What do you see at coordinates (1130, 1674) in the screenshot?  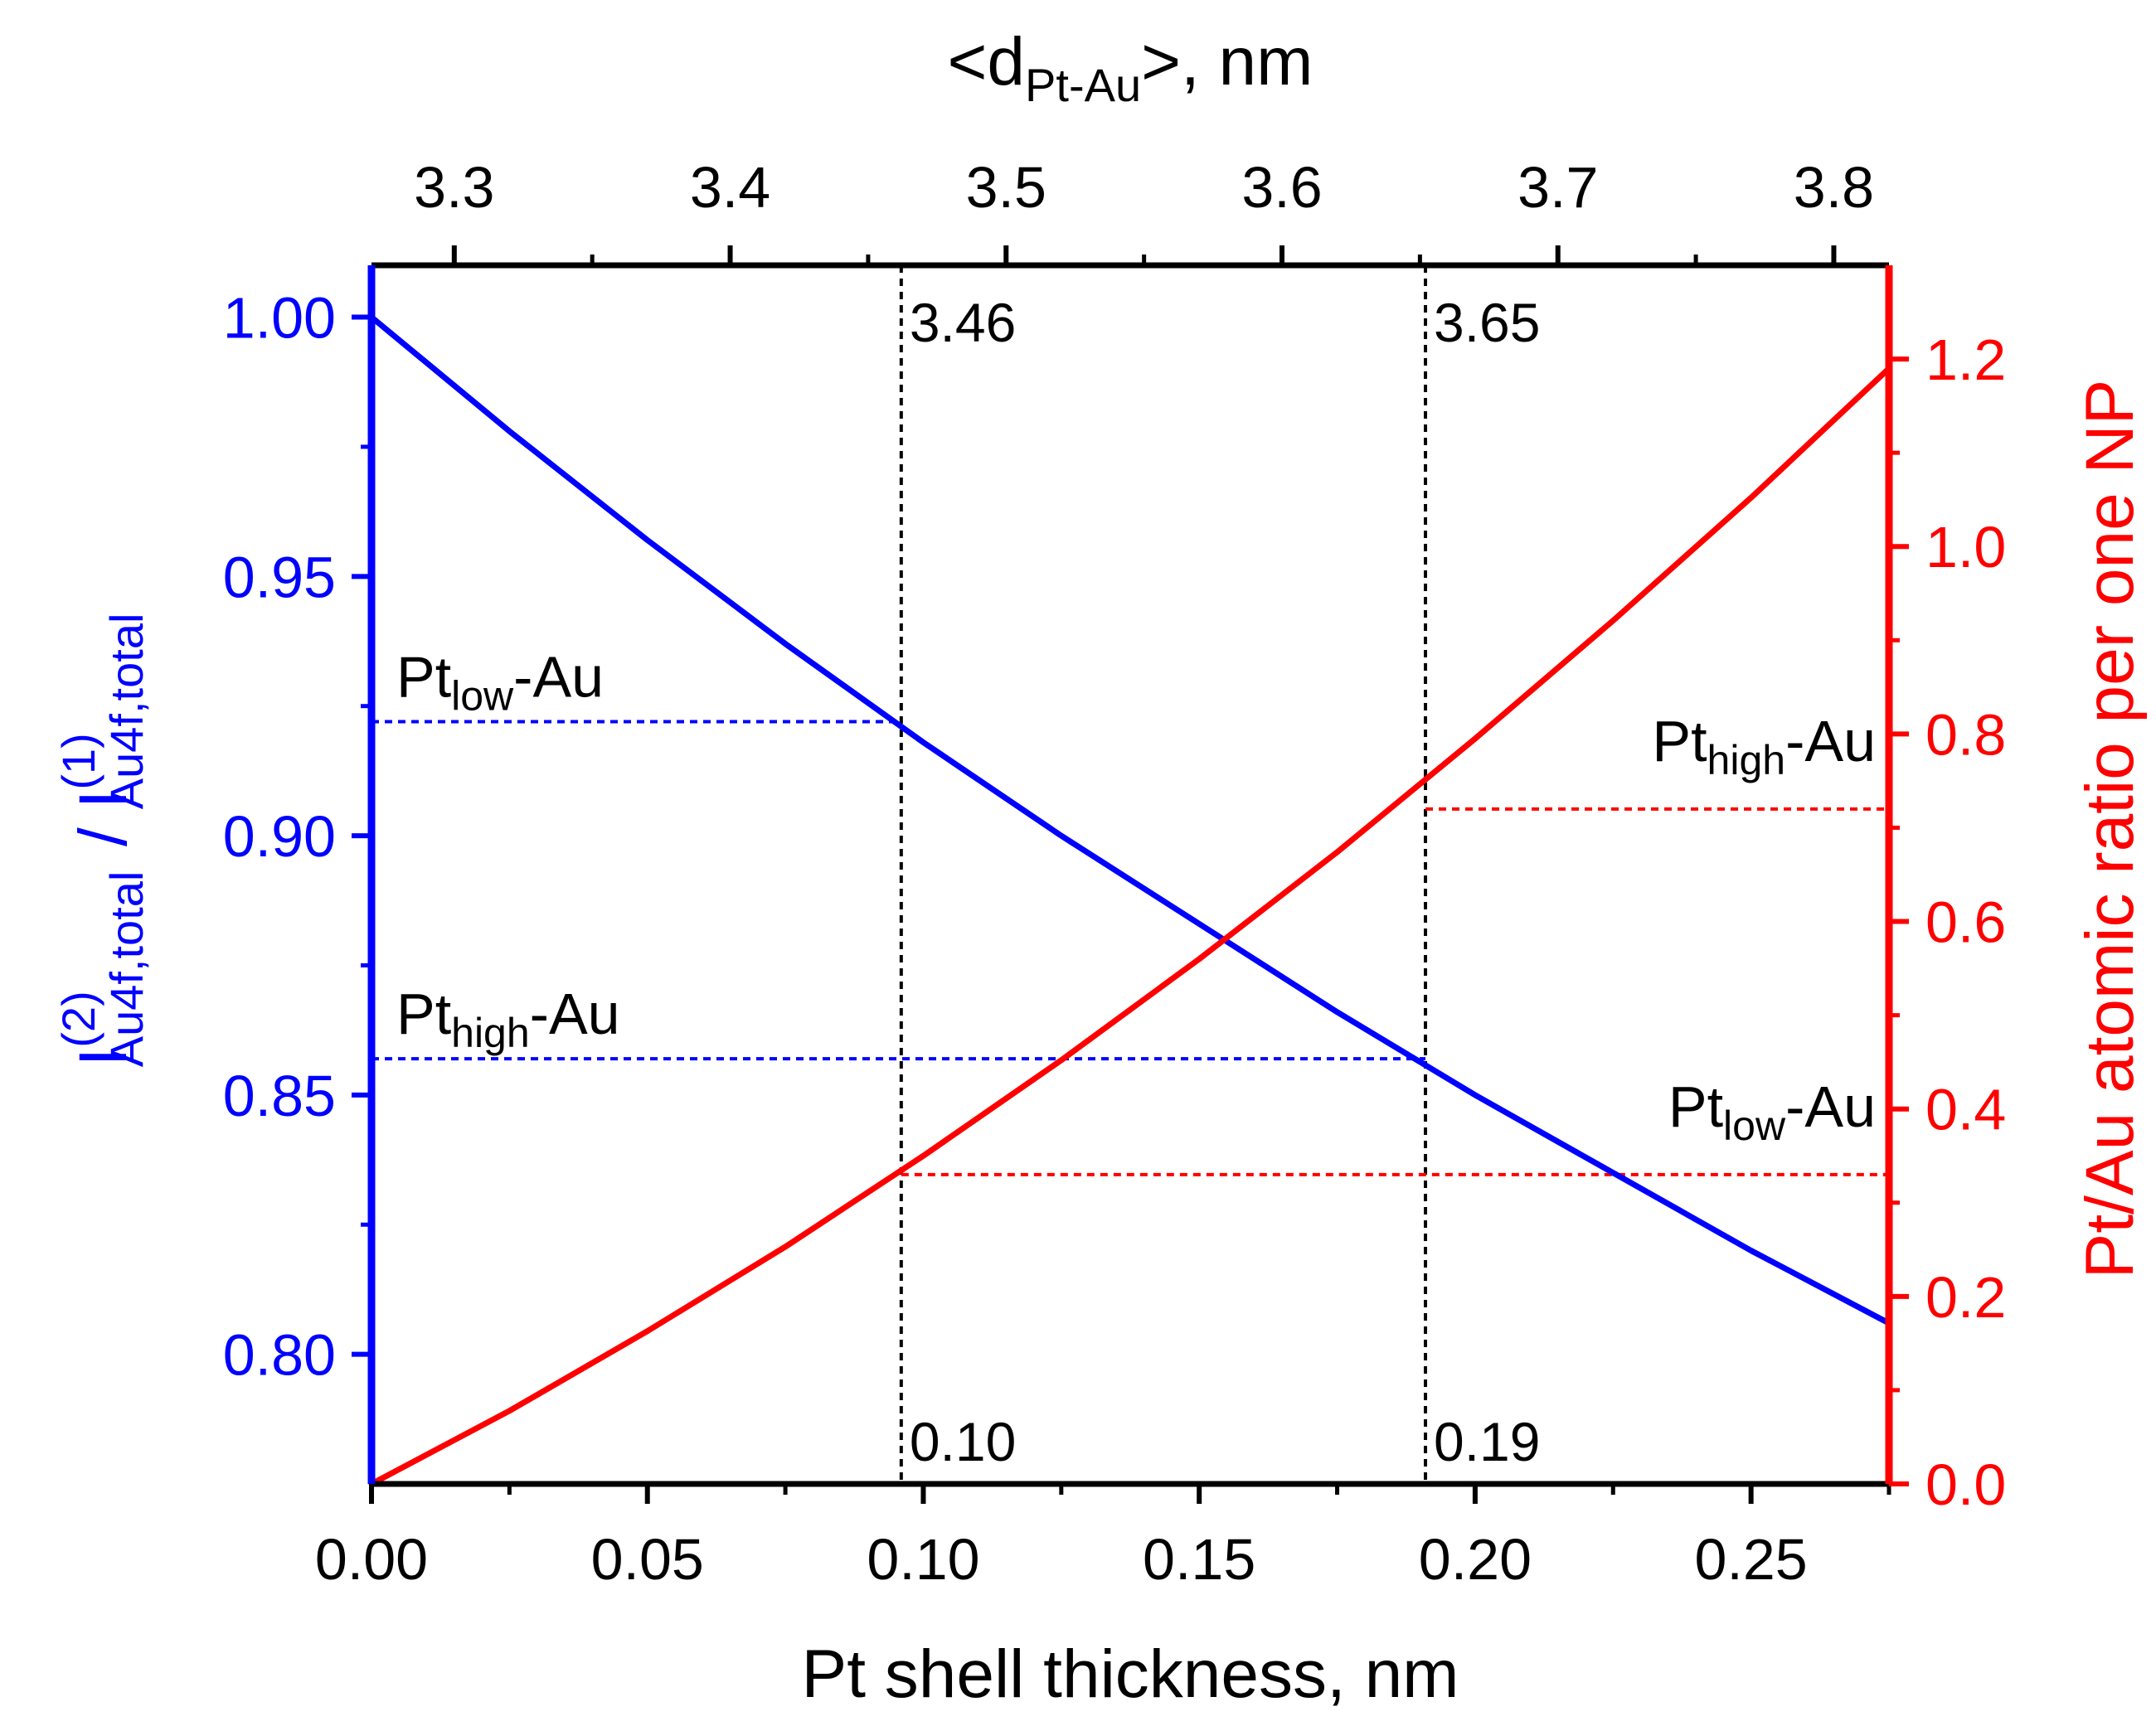 I see `x-bottom-axis-title: Pt shell thickness, nm` at bounding box center [1130, 1674].